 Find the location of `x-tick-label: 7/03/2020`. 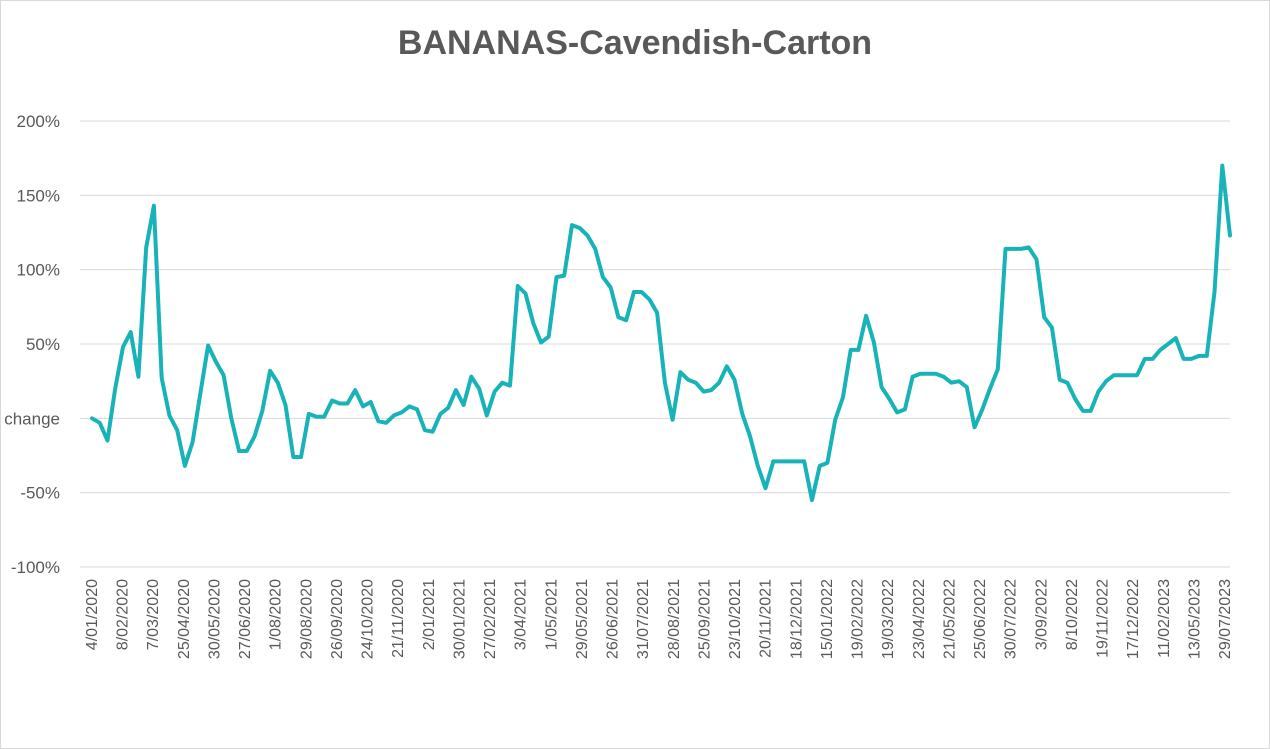

x-tick-label: 7/03/2020 is located at coordinates (153, 614).